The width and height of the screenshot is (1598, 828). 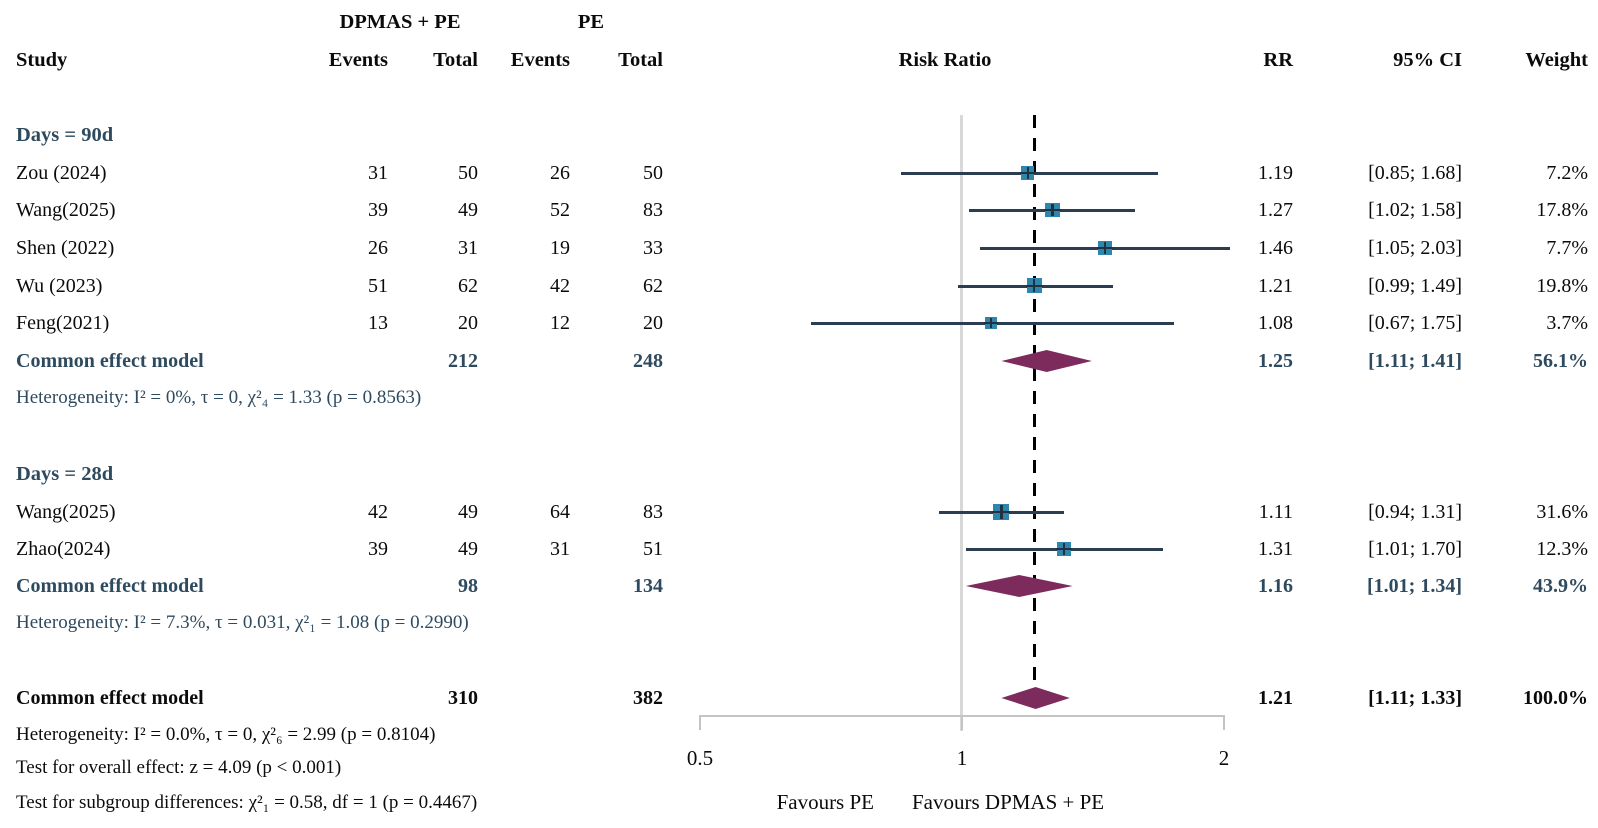 What do you see at coordinates (1415, 286) in the screenshot?
I see `ci-value: [0.99; 1.49]` at bounding box center [1415, 286].